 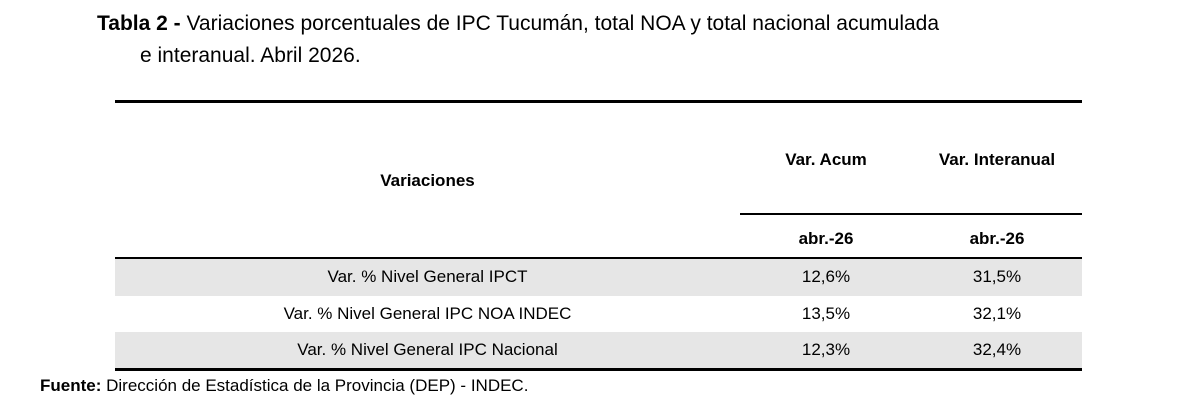 I want to click on value-cell: 32,1%, so click(x=997, y=313).